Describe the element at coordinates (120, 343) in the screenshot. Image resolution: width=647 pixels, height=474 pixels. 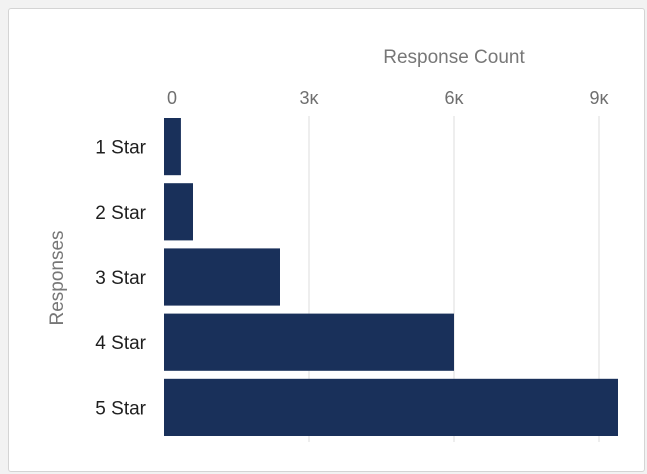
I see `category-label: 4 Star` at that location.